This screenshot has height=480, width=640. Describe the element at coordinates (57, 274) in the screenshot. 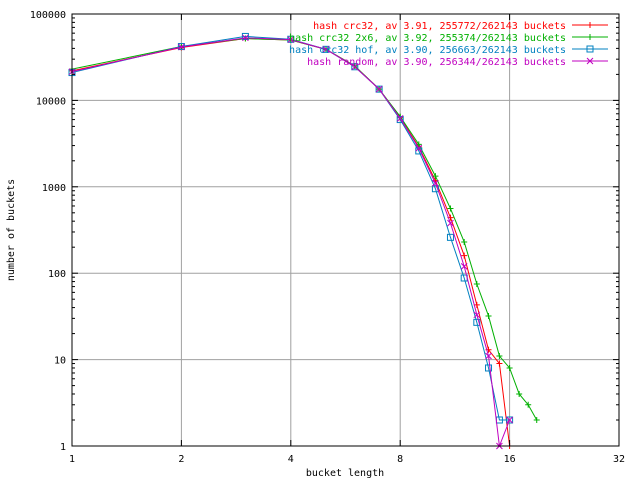

I see `y-tick-label: 100` at that location.